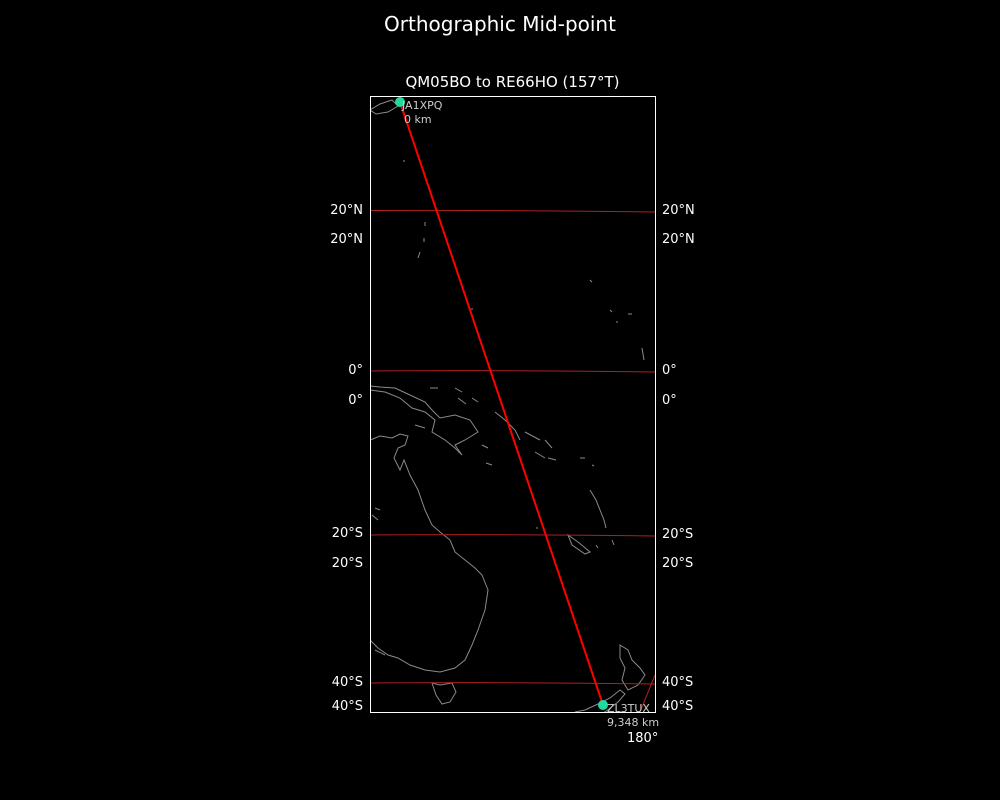 The width and height of the screenshot is (1000, 800). Describe the element at coordinates (525, 436) in the screenshot. I see `solomon-islands` at that location.